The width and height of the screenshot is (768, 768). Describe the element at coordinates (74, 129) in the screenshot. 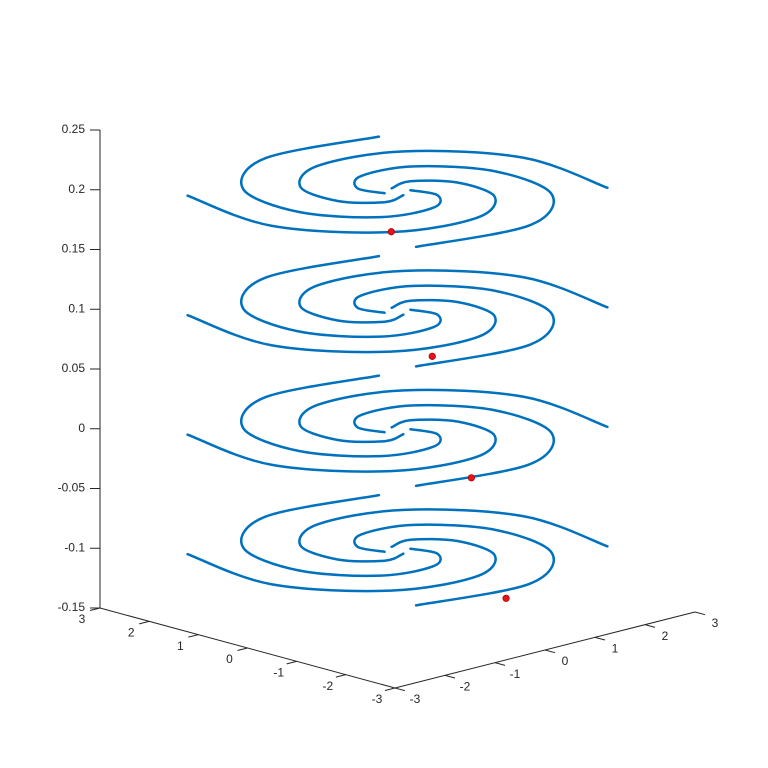

I see `z-tick-label: 0.25` at that location.